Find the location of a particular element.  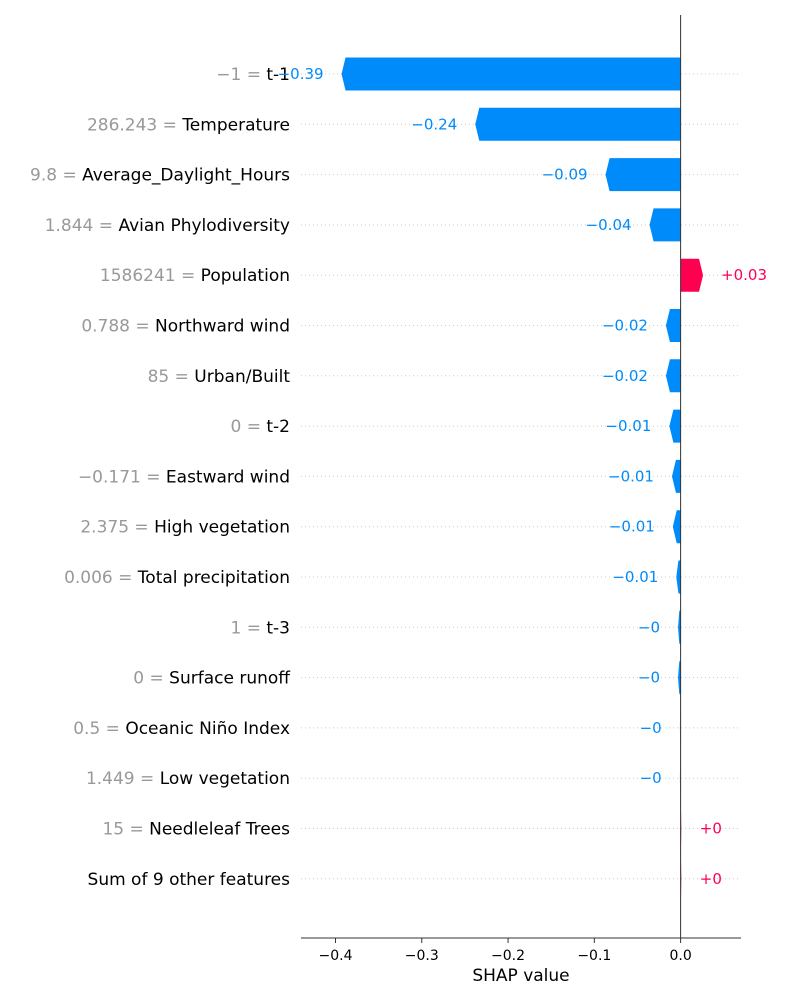

x-axis: −0.4 −0.3 −0.2 −0.1 0.0 is located at coordinates (521, 950).